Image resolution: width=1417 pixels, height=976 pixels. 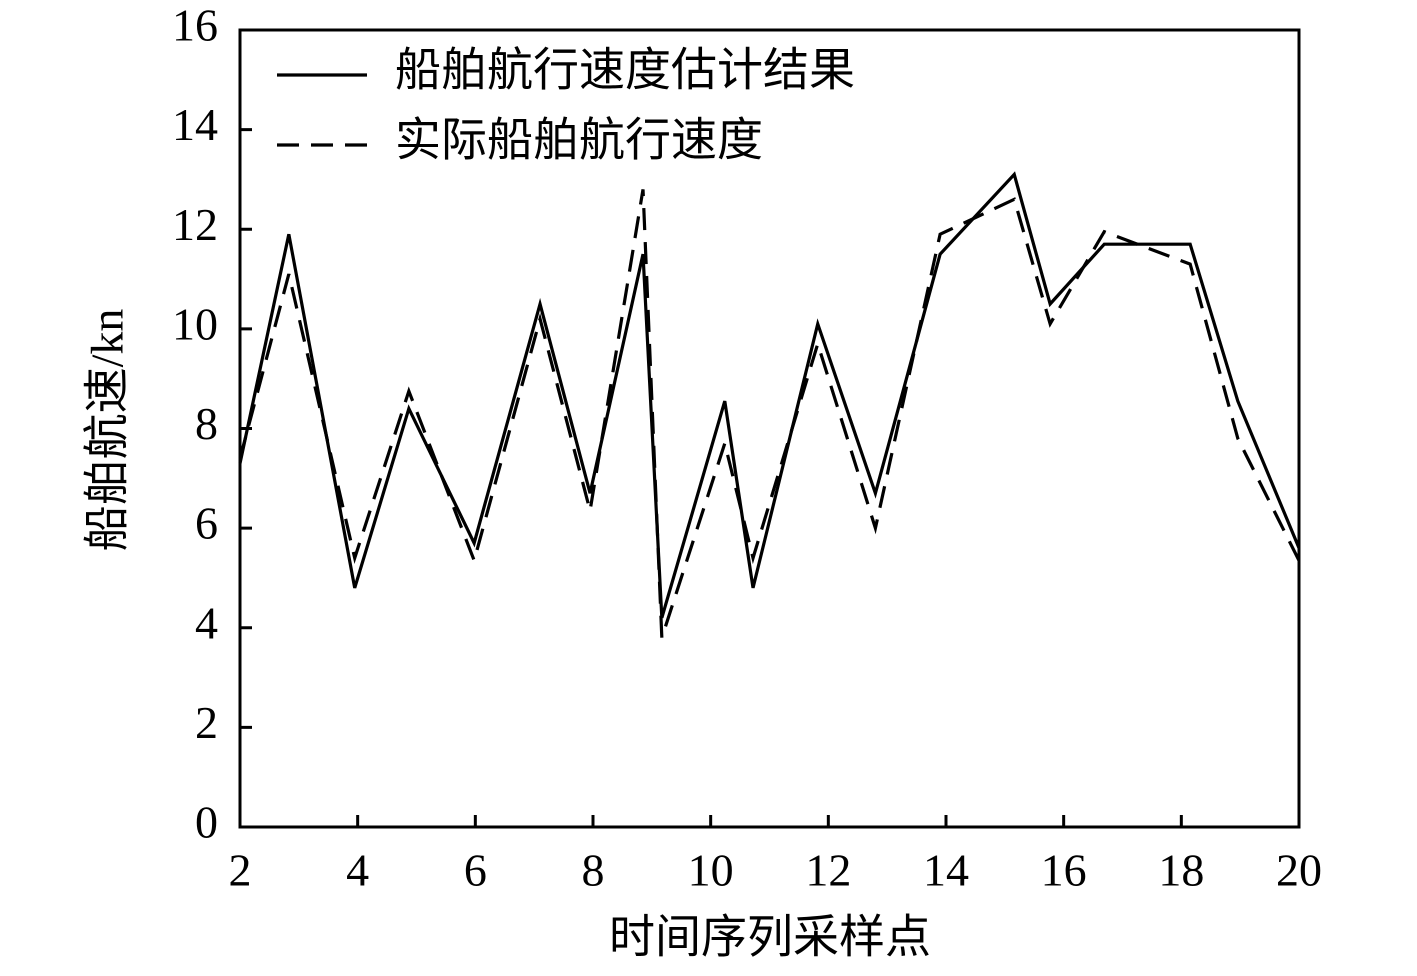 I want to click on y-tick-label: 12, so click(x=195, y=224).